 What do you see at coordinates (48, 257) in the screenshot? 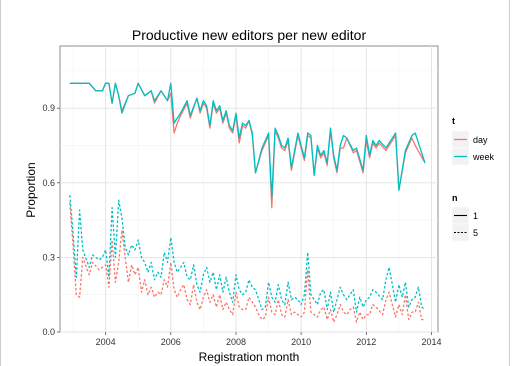
I see `y-tick-label: 0.3` at bounding box center [48, 257].